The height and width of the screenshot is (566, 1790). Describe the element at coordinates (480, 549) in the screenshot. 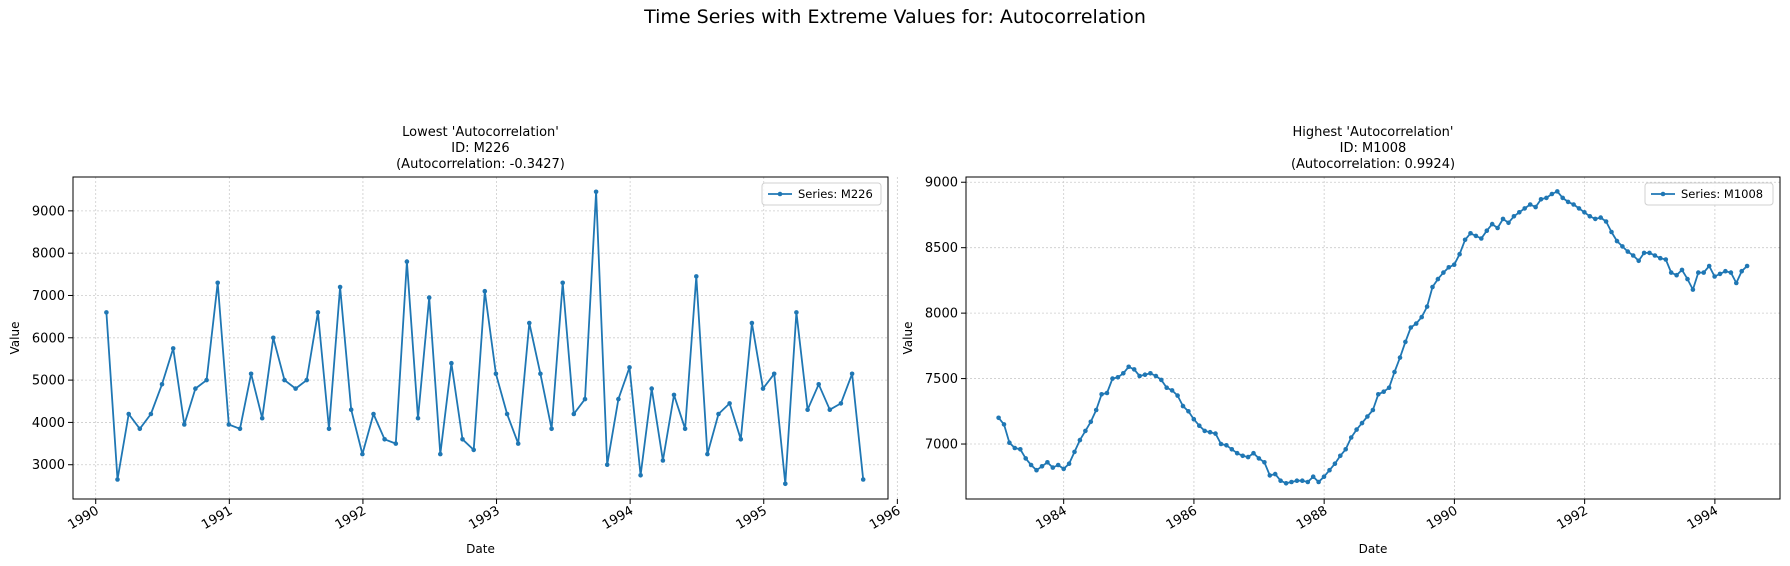

I see `x-axis-label: Date` at that location.